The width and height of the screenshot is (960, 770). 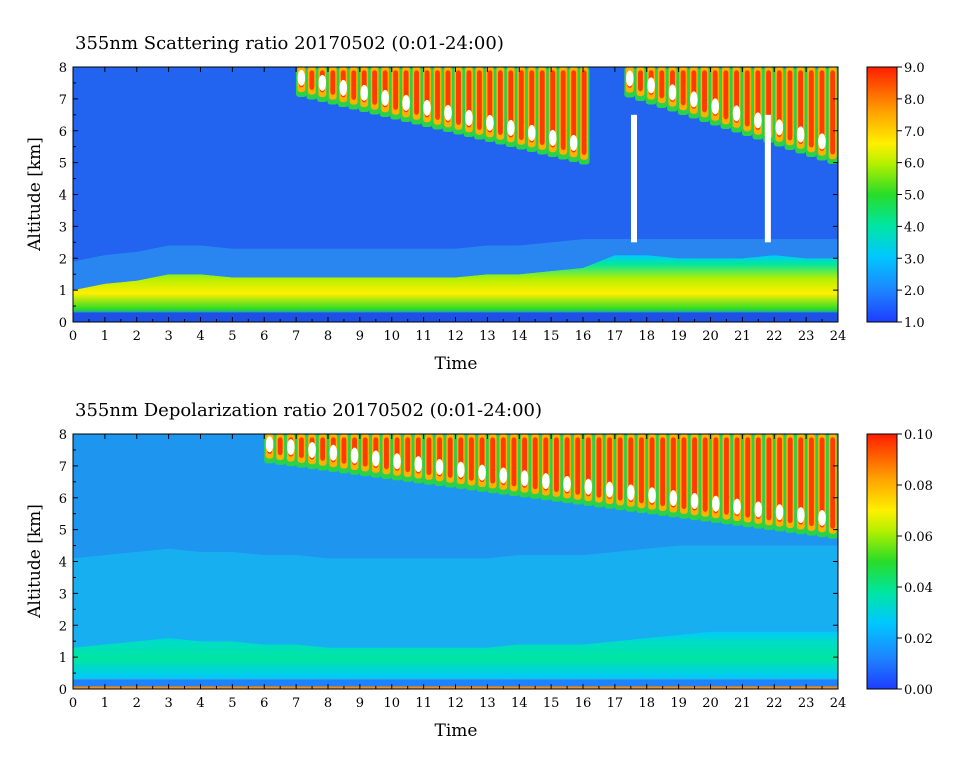 What do you see at coordinates (63, 68) in the screenshot?
I see `y-tick-label: 8` at bounding box center [63, 68].